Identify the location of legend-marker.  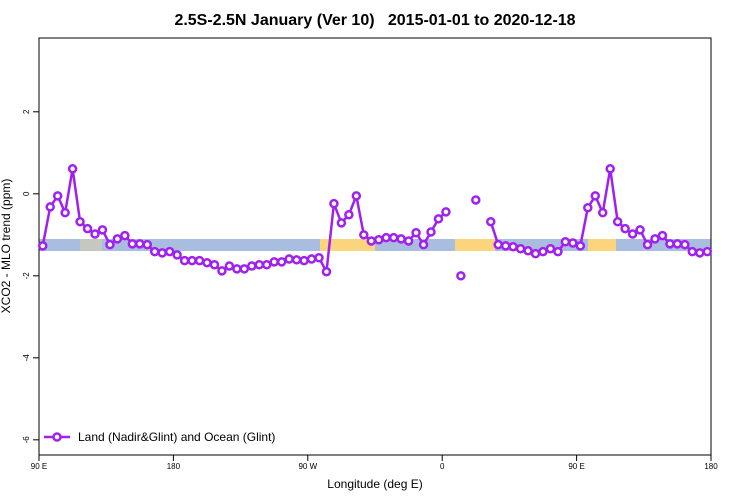
(57, 437).